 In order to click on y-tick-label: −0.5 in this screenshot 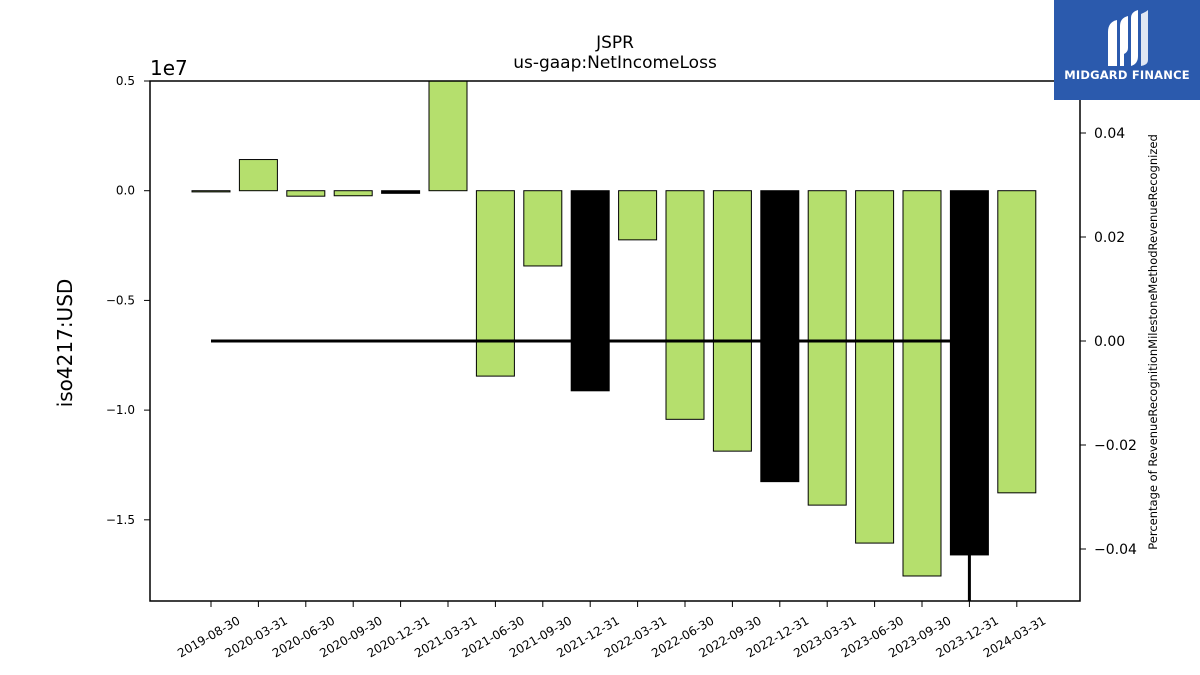, I will do `click(120, 300)`.